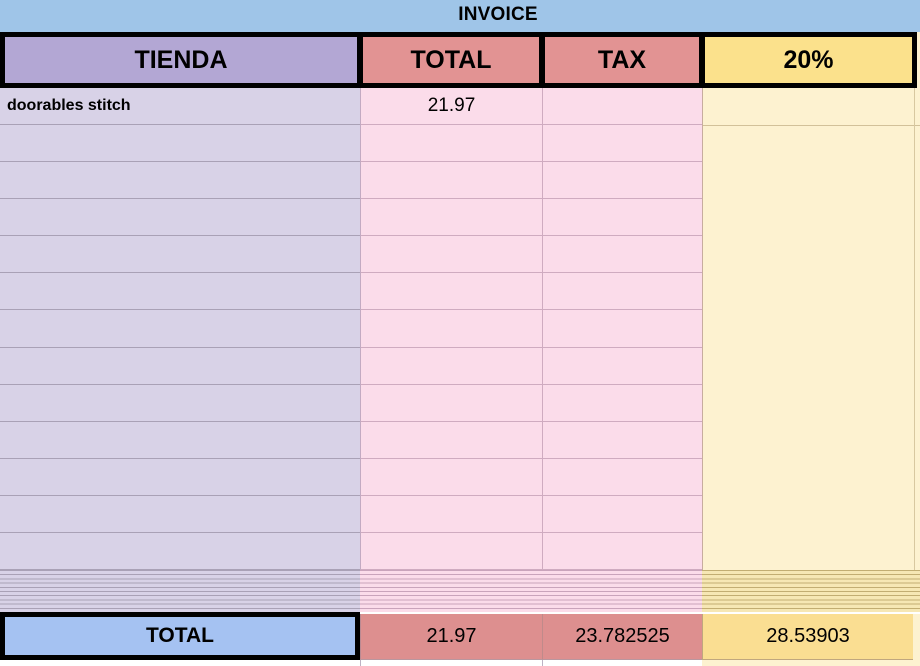  I want to click on footer-tax-value: 23.782525, so click(622, 637).